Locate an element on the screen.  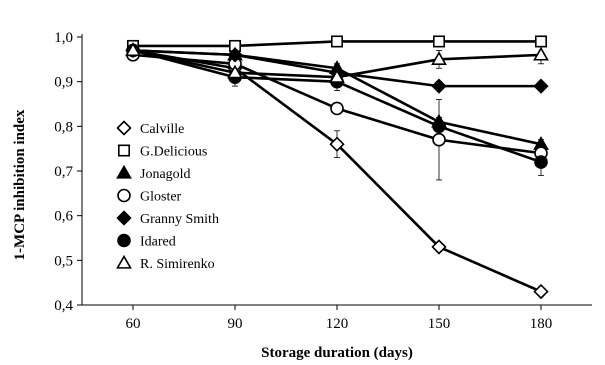
y-tick-label: 1,0 is located at coordinates (63, 38).